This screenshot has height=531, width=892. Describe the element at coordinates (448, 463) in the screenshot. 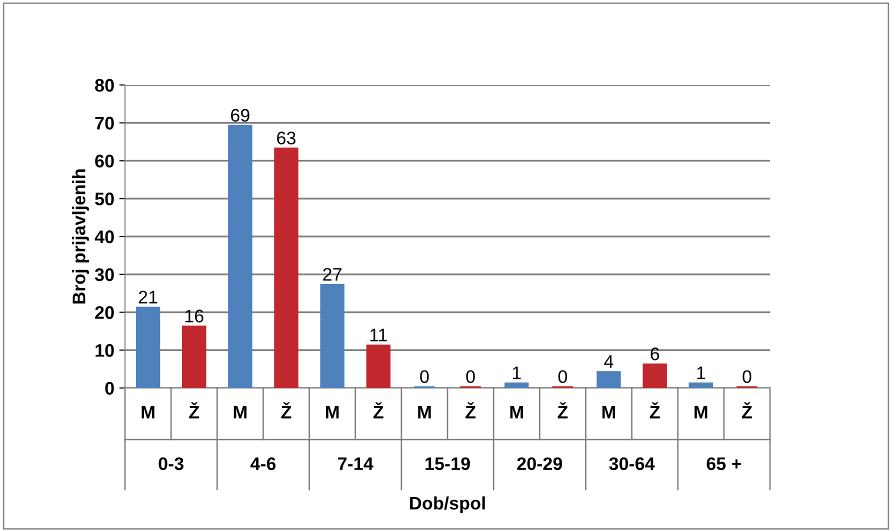

I see `x-tick-label: 15-19` at that location.